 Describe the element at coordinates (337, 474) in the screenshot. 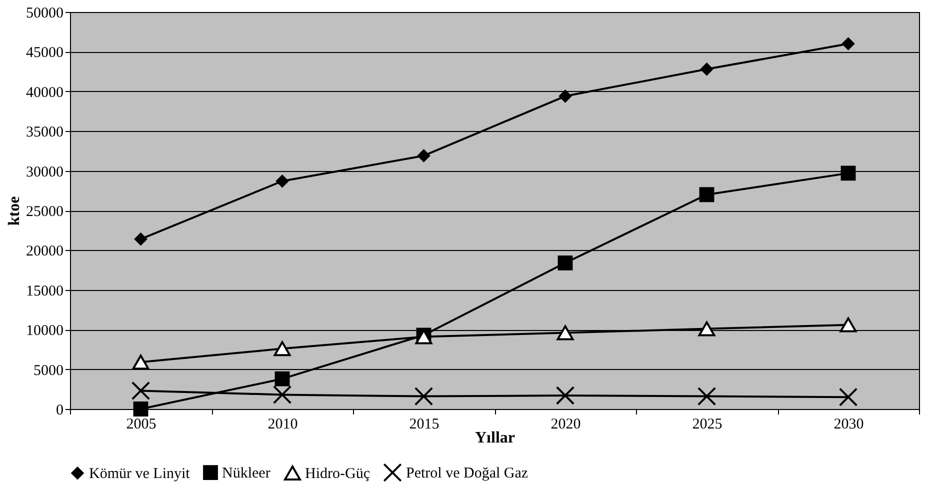

I see `legend-label: Hidro-Güç` at that location.